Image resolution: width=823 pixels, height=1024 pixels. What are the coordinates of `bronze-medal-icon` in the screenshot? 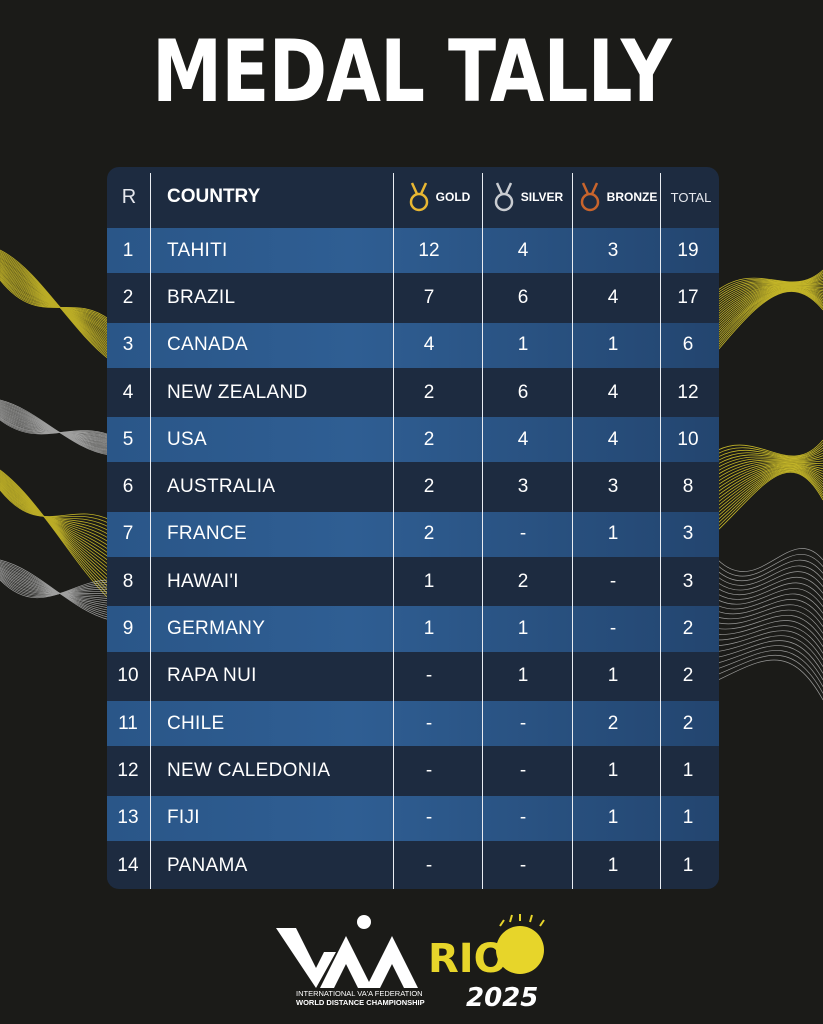 It's located at (589, 197).